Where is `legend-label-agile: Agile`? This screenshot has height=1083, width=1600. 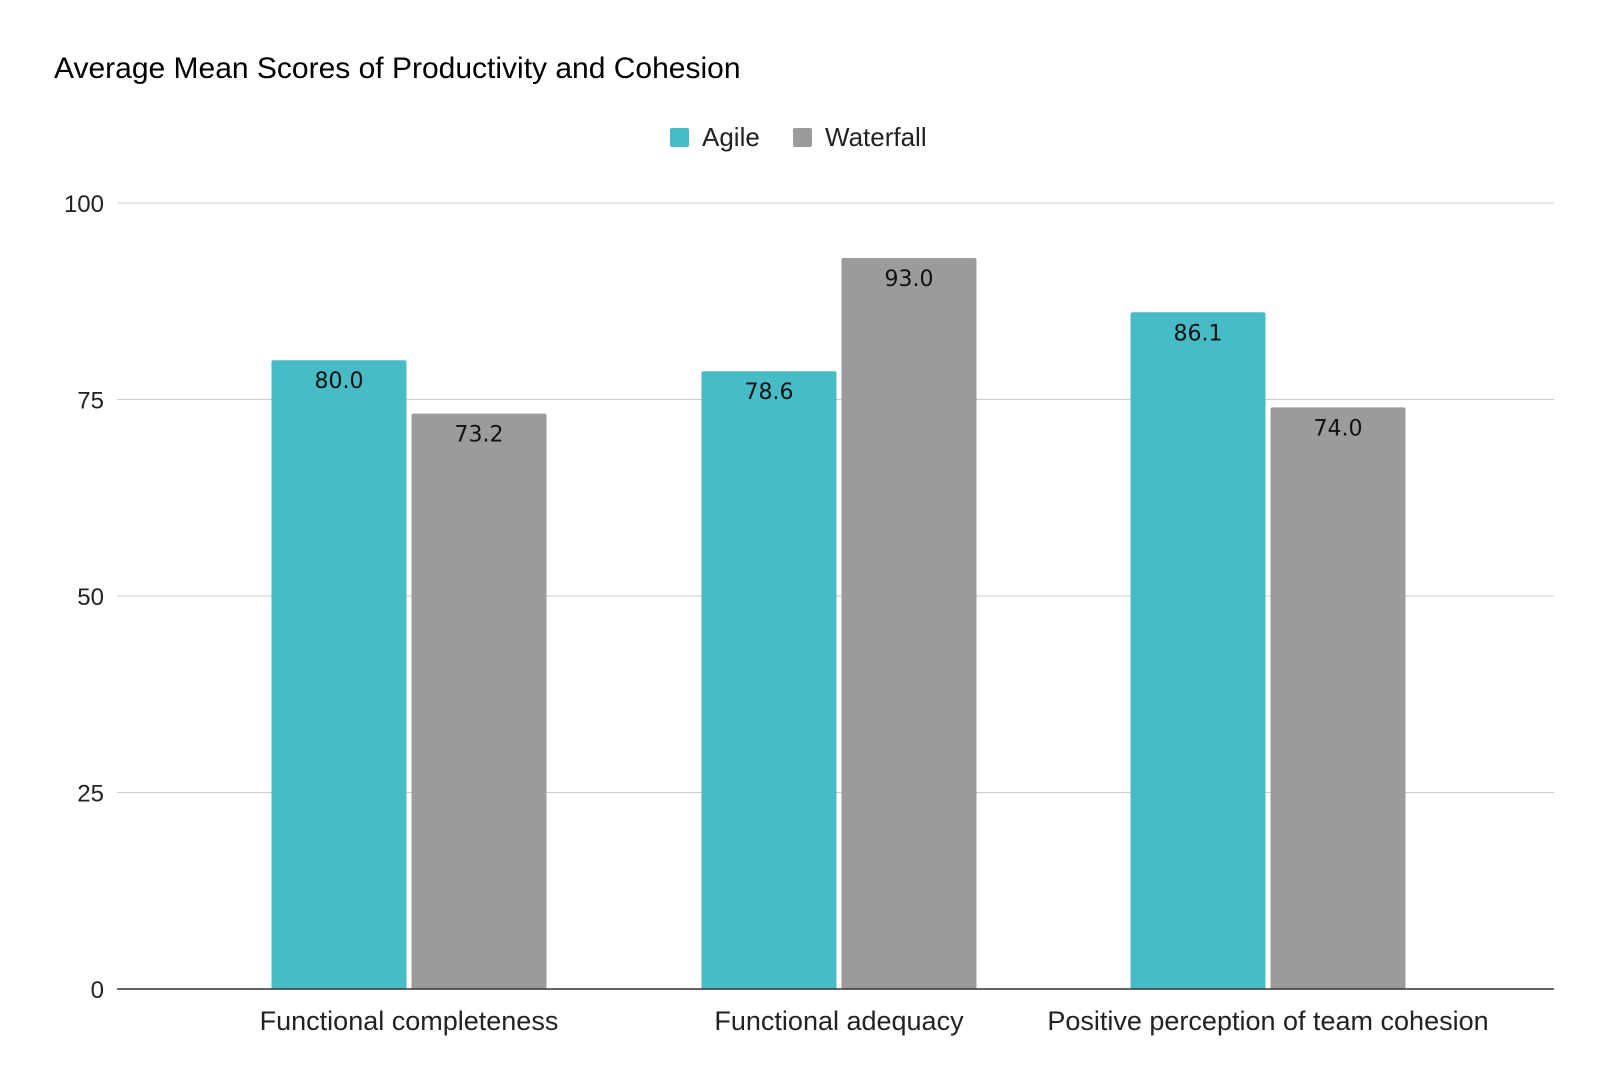 legend-label-agile: Agile is located at coordinates (731, 137).